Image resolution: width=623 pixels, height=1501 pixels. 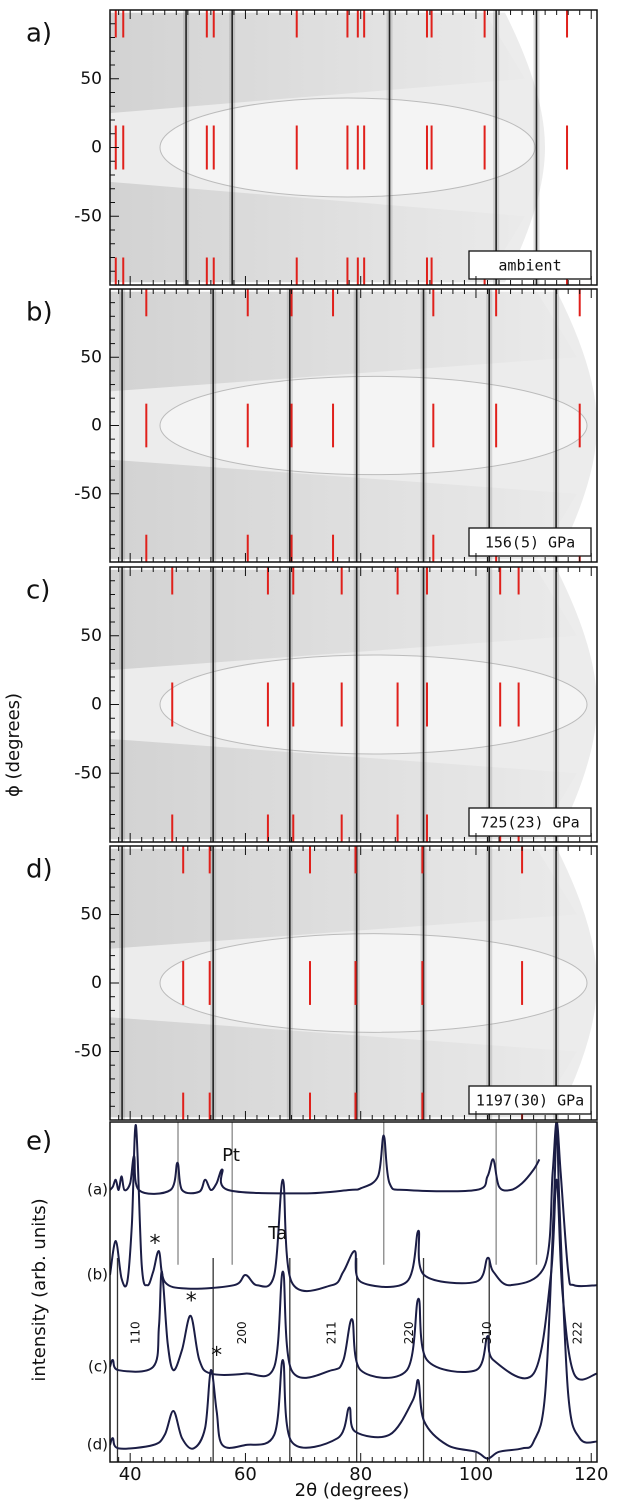 I want to click on x-tick-label: 80, so click(x=360, y=1474).